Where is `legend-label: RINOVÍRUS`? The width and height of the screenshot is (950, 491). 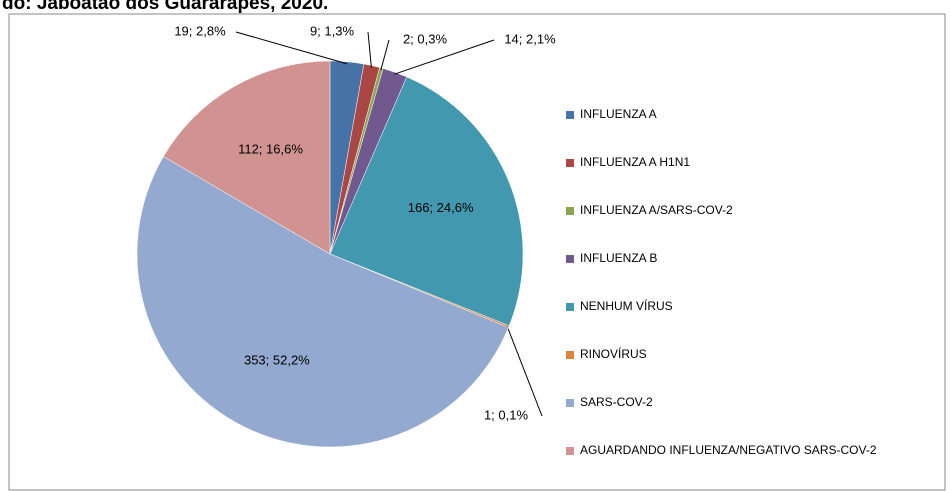
legend-label: RINOVÍRUS is located at coordinates (613, 353).